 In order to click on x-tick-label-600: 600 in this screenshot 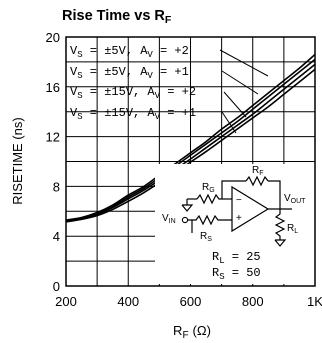, I will do `click(191, 301)`.